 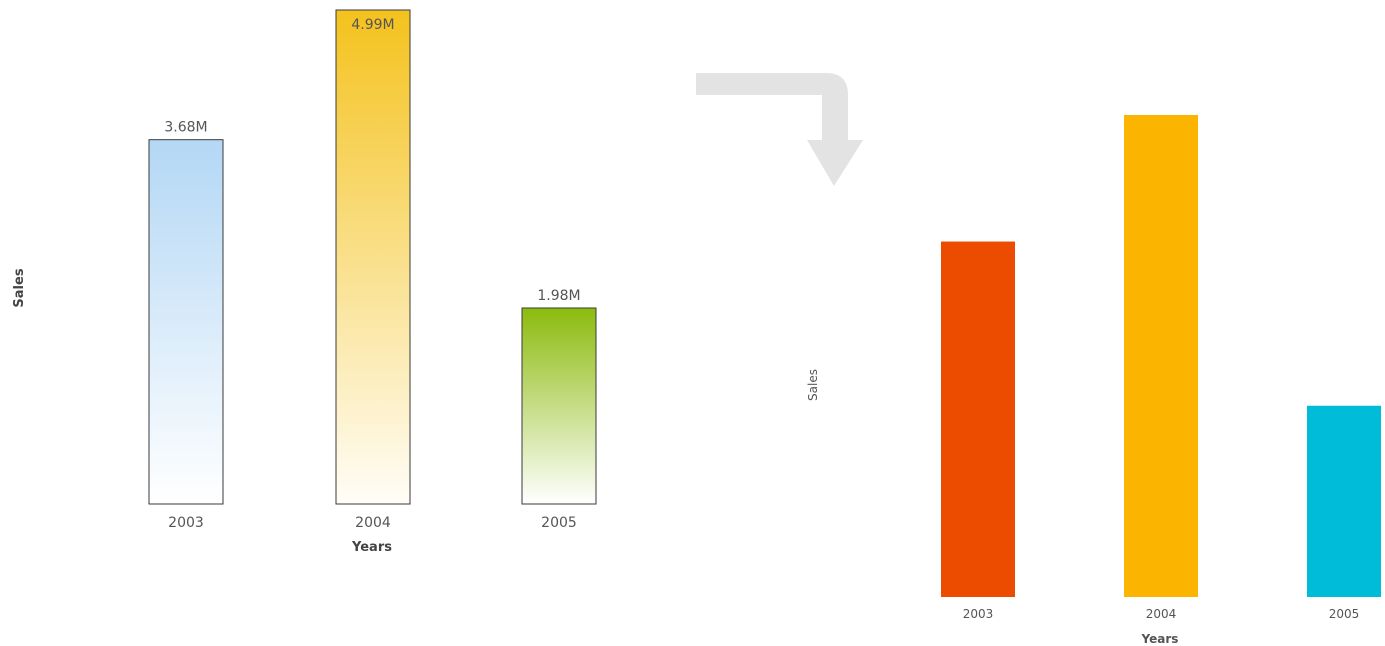 I want to click on right-bar-2004, so click(x=1161, y=356).